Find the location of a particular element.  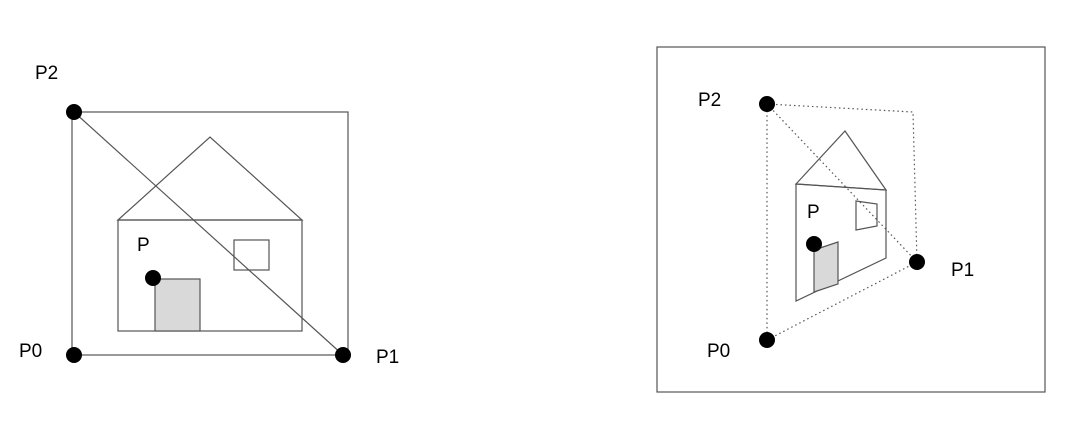

left-label-p: P is located at coordinates (143, 245).